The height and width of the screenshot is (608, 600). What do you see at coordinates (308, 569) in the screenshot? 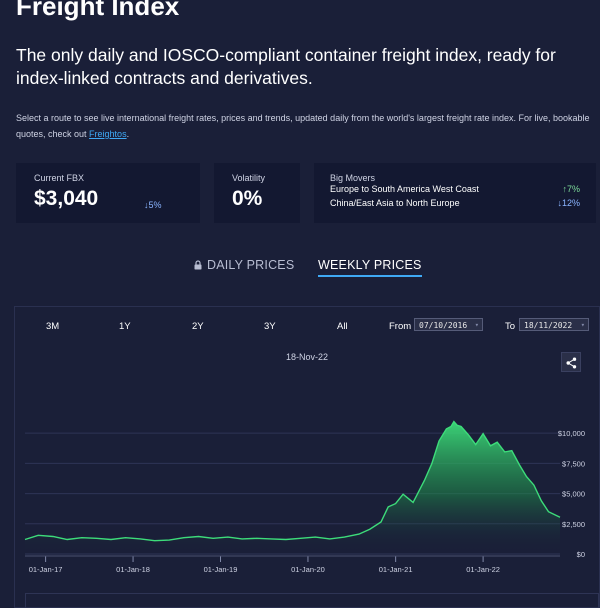
I see `x-tick-label: 01-Jan-20` at bounding box center [308, 569].